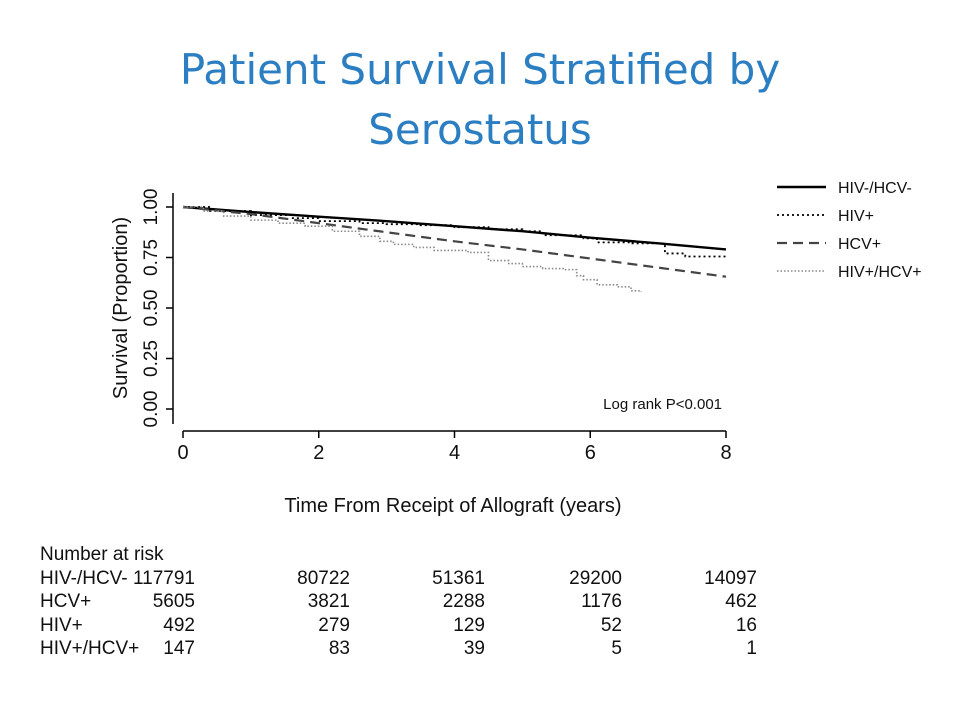 This screenshot has height=720, width=960. What do you see at coordinates (616, 648) in the screenshot?
I see `risk-count: 5` at bounding box center [616, 648].